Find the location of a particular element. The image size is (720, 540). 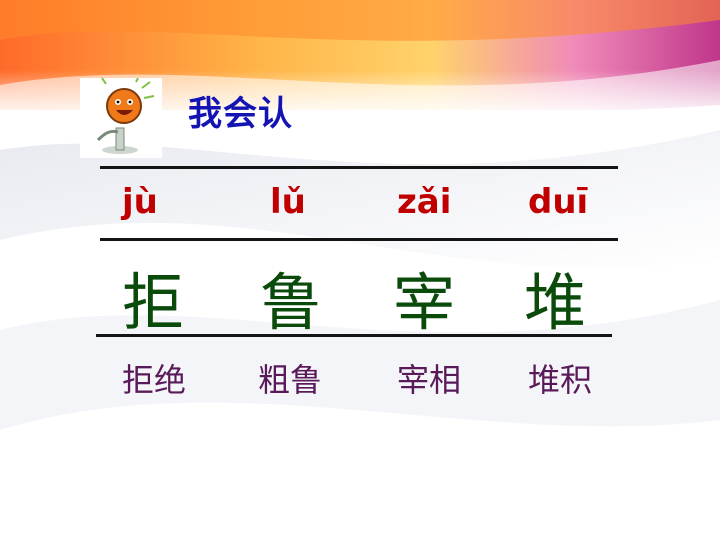

chinese-character: 堆 is located at coordinates (555, 302).